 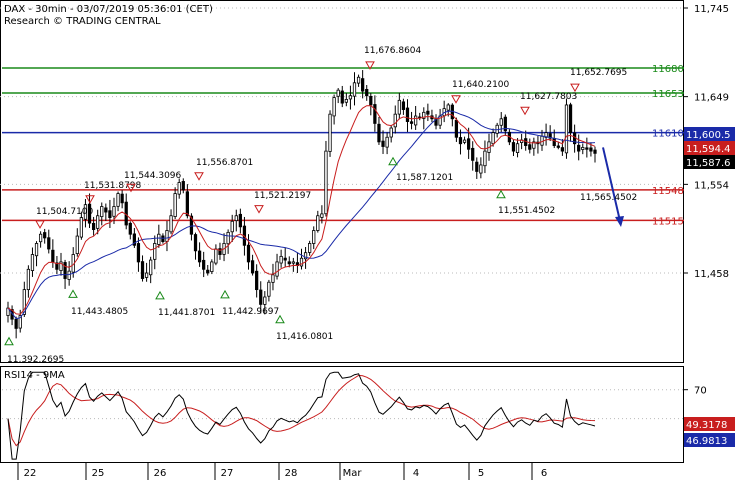 I want to click on swing-low-label: 11,441.8701, so click(x=186, y=313).